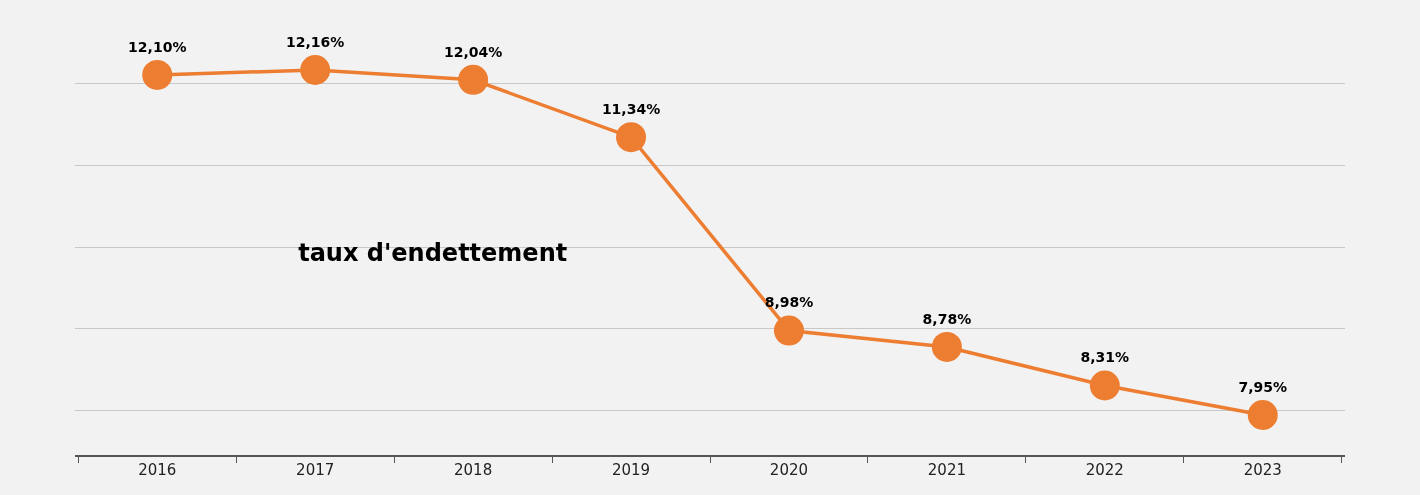 The image size is (1420, 495). Describe the element at coordinates (1105, 357) in the screenshot. I see `data-label: 8,31%` at that location.